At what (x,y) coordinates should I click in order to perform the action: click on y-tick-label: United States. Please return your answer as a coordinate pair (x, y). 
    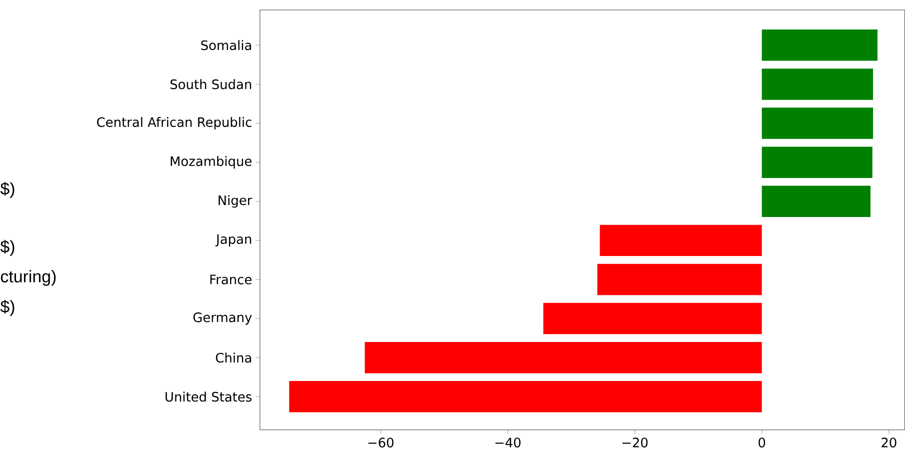
    Looking at the image, I should click on (209, 397).